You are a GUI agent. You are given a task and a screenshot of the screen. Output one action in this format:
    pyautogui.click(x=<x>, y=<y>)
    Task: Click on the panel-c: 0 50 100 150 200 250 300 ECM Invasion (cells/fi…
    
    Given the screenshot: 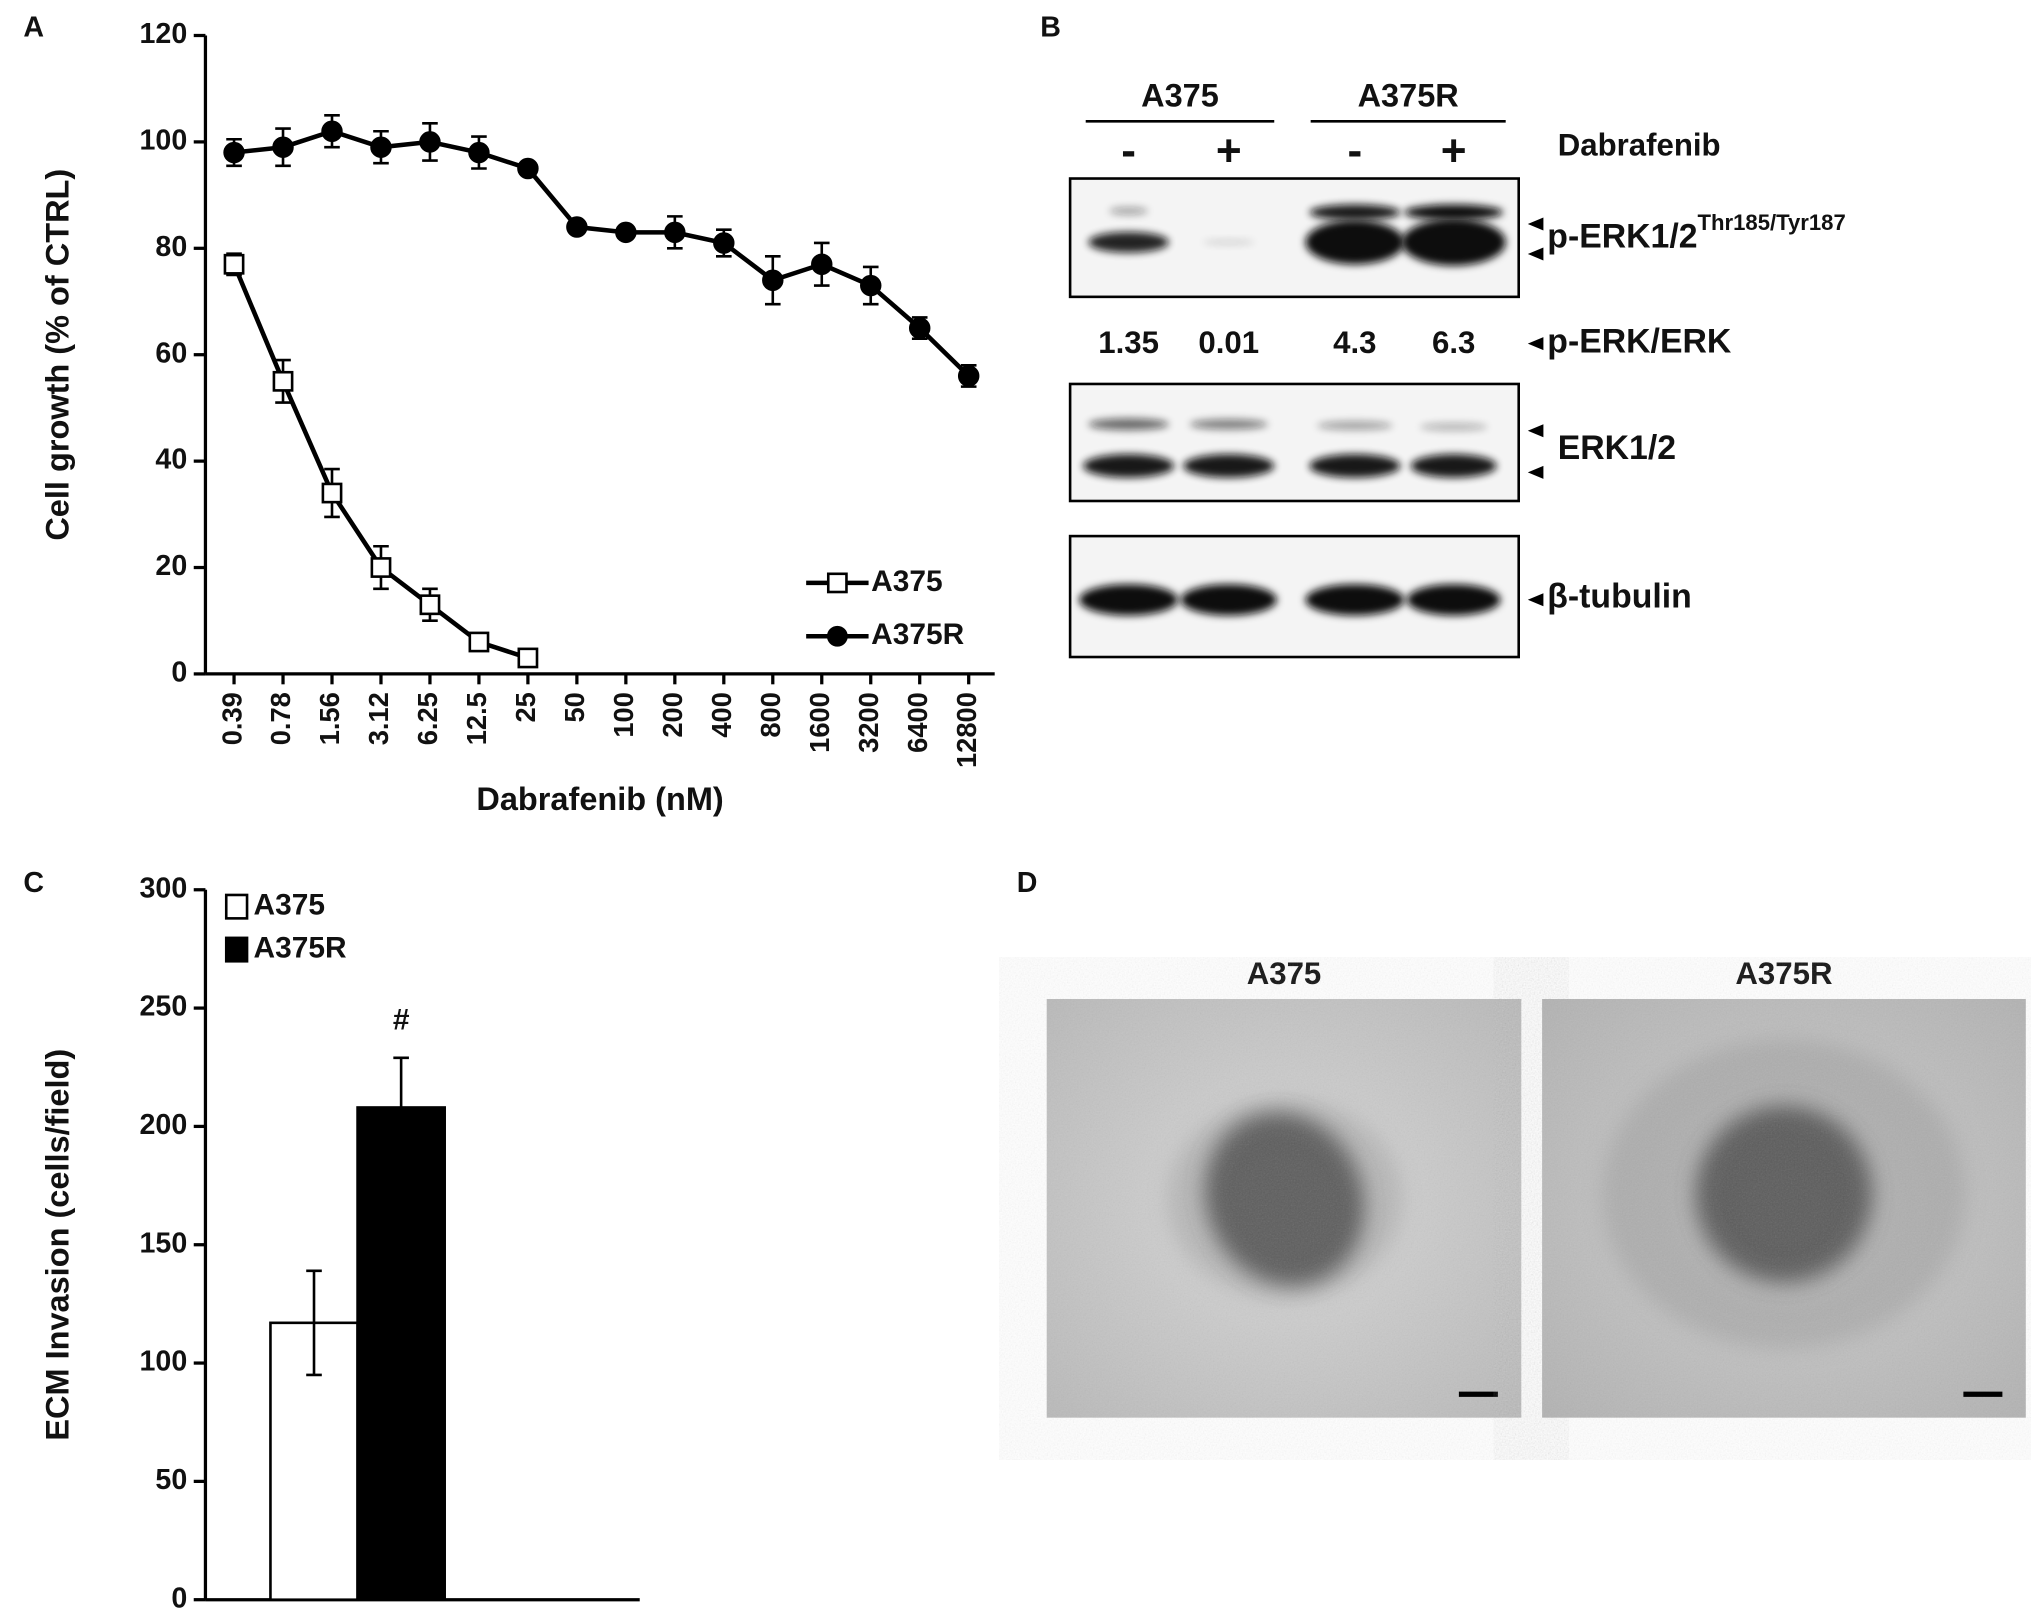 What is the action you would take?
    pyautogui.click(x=339, y=1243)
    